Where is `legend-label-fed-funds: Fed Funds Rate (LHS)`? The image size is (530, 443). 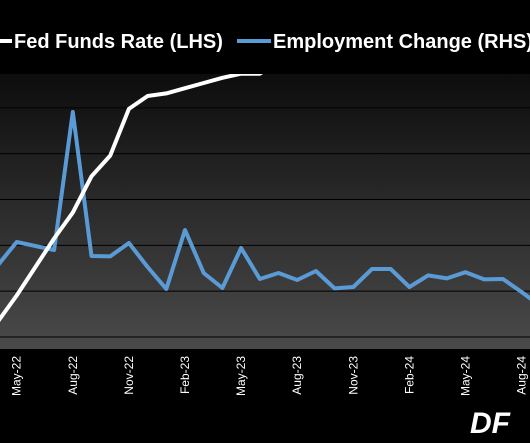
legend-label-fed-funds: Fed Funds Rate (LHS) is located at coordinates (118, 42).